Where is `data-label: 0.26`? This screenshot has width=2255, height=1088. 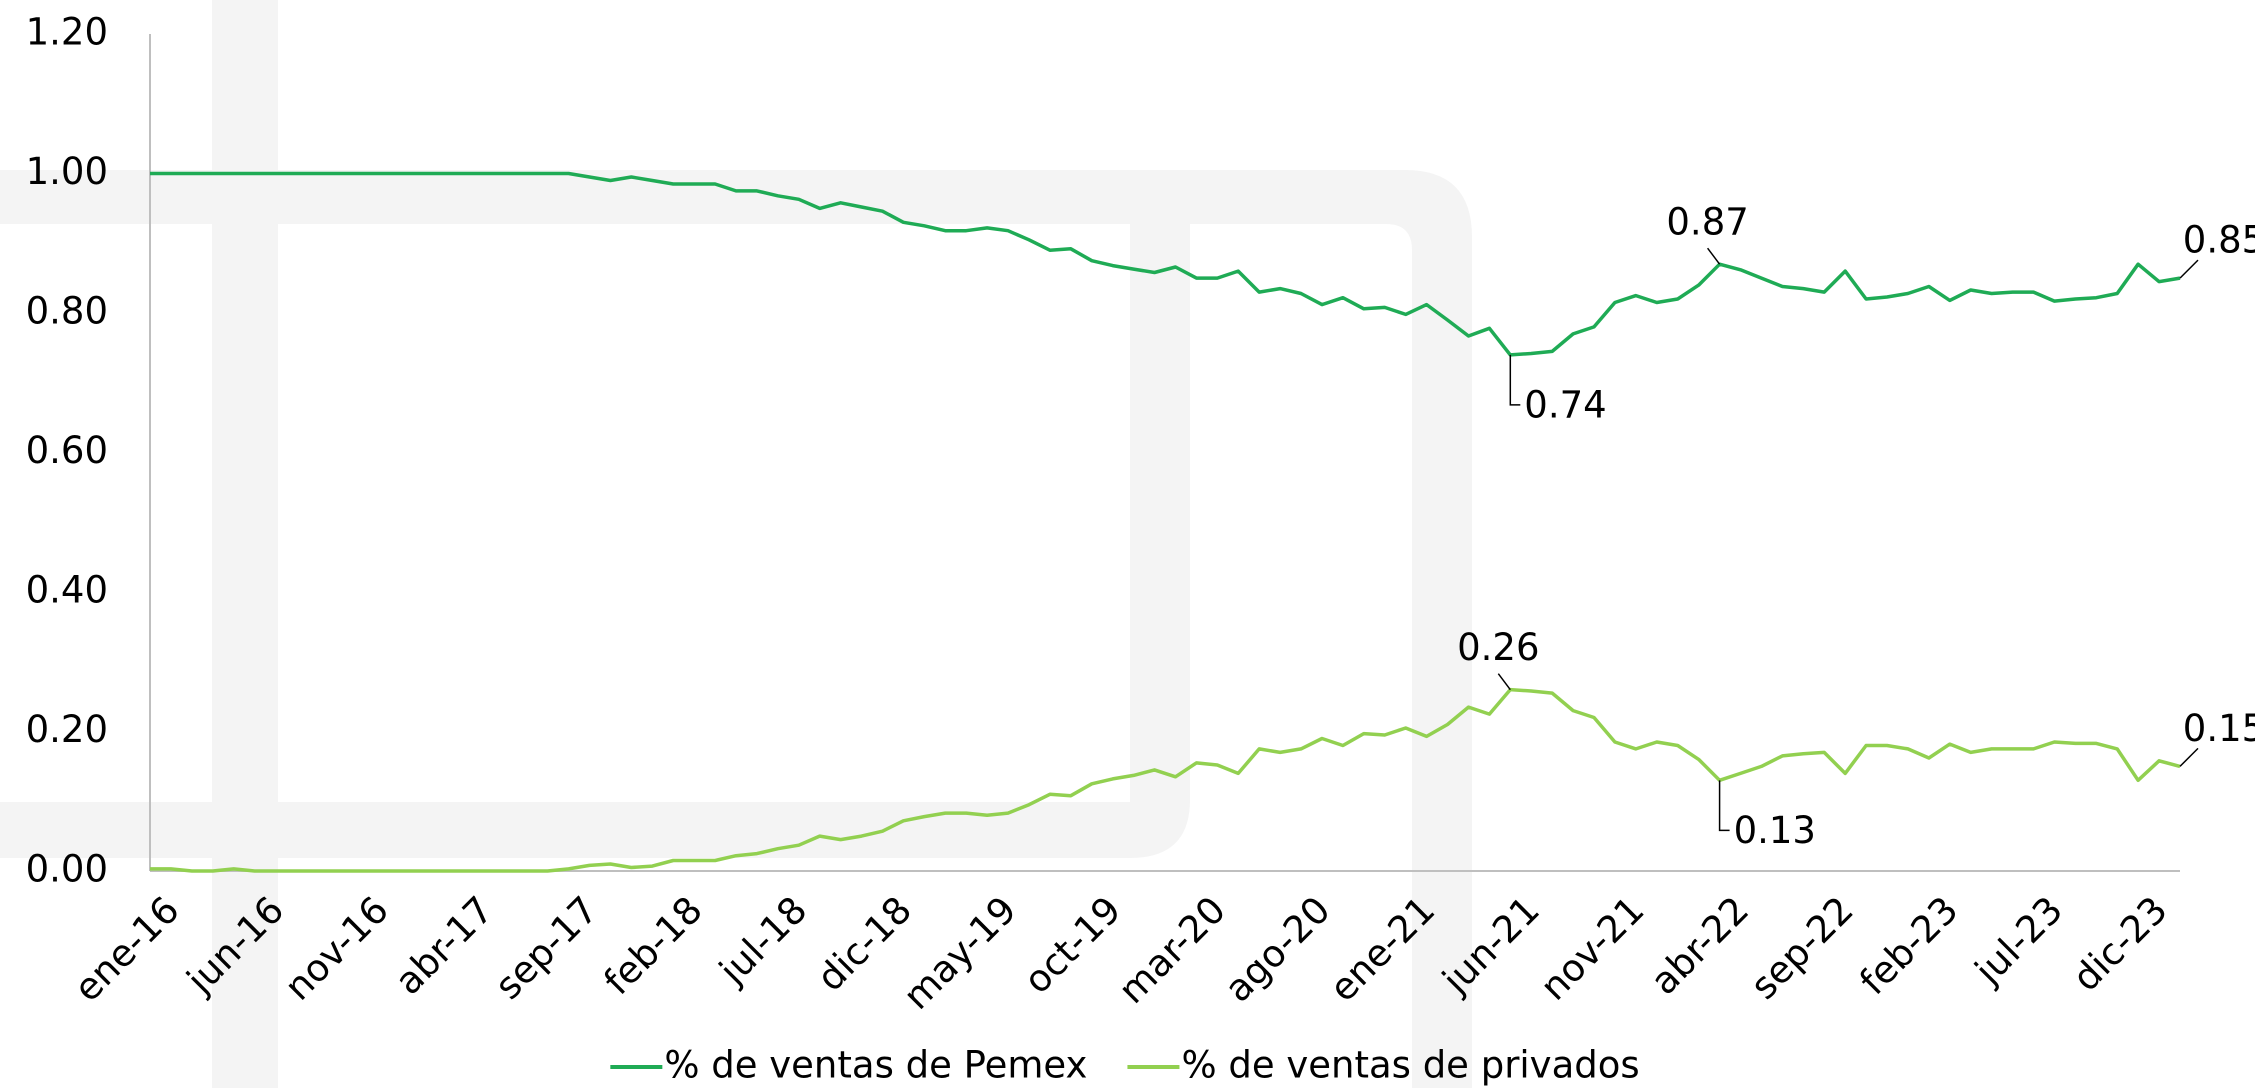 data-label: 0.26 is located at coordinates (1498, 647).